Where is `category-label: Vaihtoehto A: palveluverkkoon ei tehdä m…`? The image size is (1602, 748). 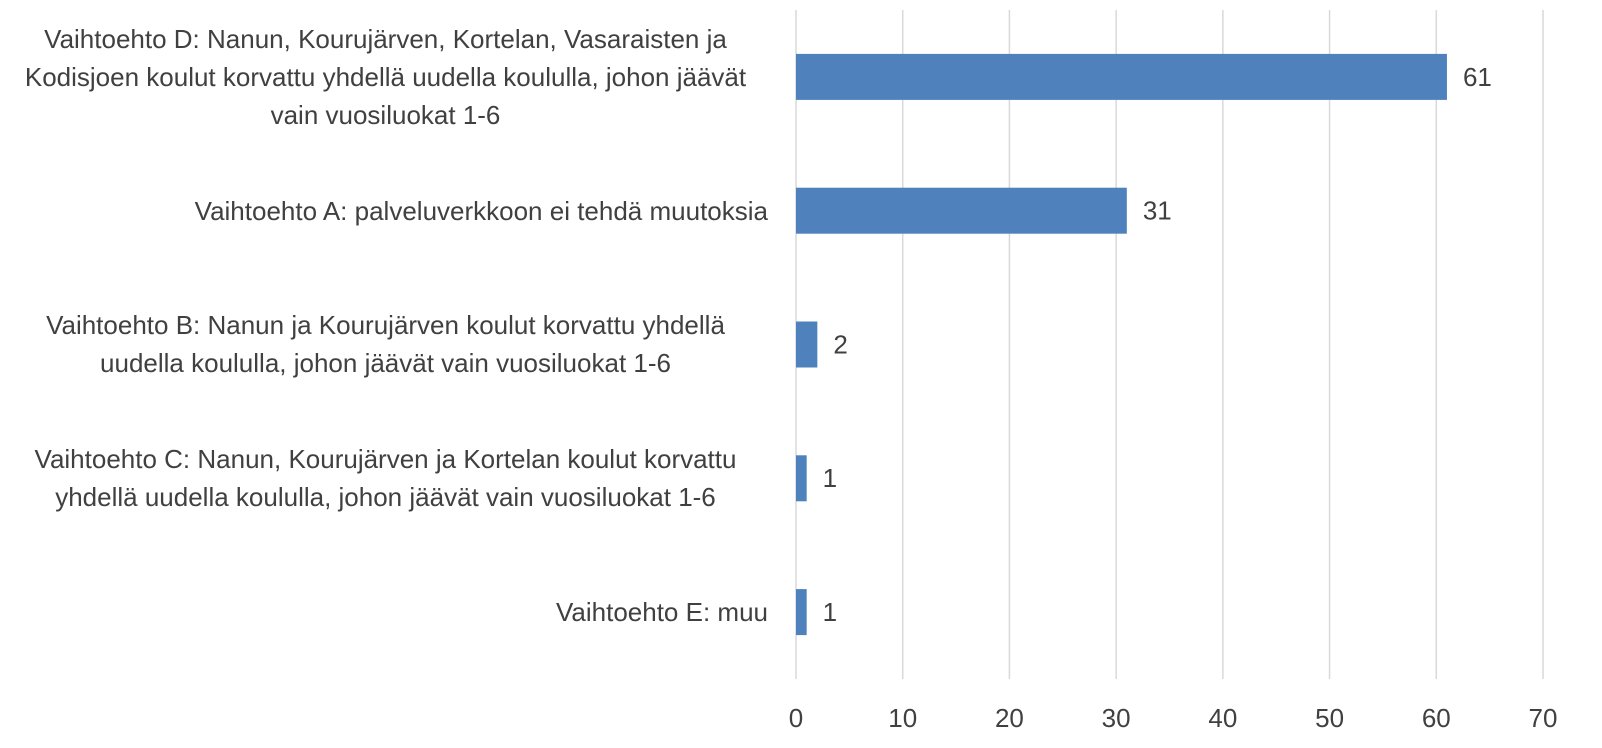 category-label: Vaihtoehto A: palveluverkkoon ei tehdä m… is located at coordinates (384, 211).